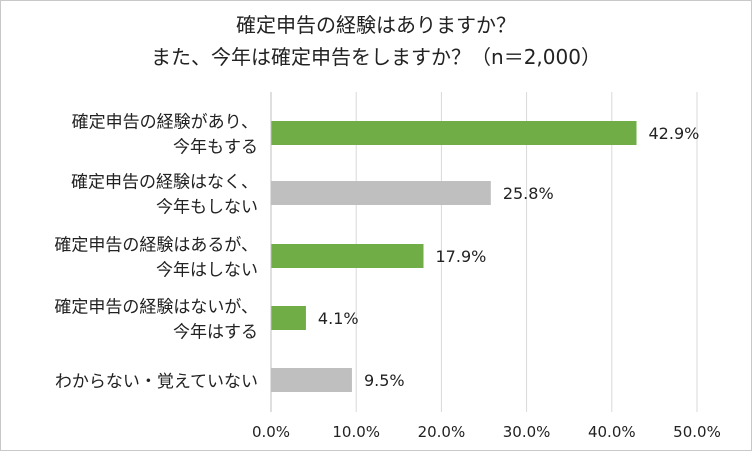  I want to click on x-tick-label: 40.0%, so click(612, 432).